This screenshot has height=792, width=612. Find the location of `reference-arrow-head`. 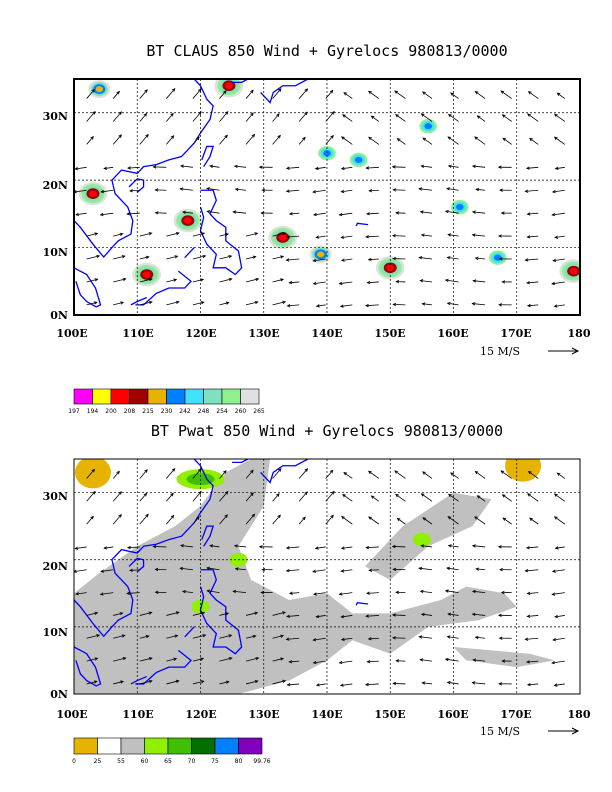

reference-arrow-head is located at coordinates (575, 731).